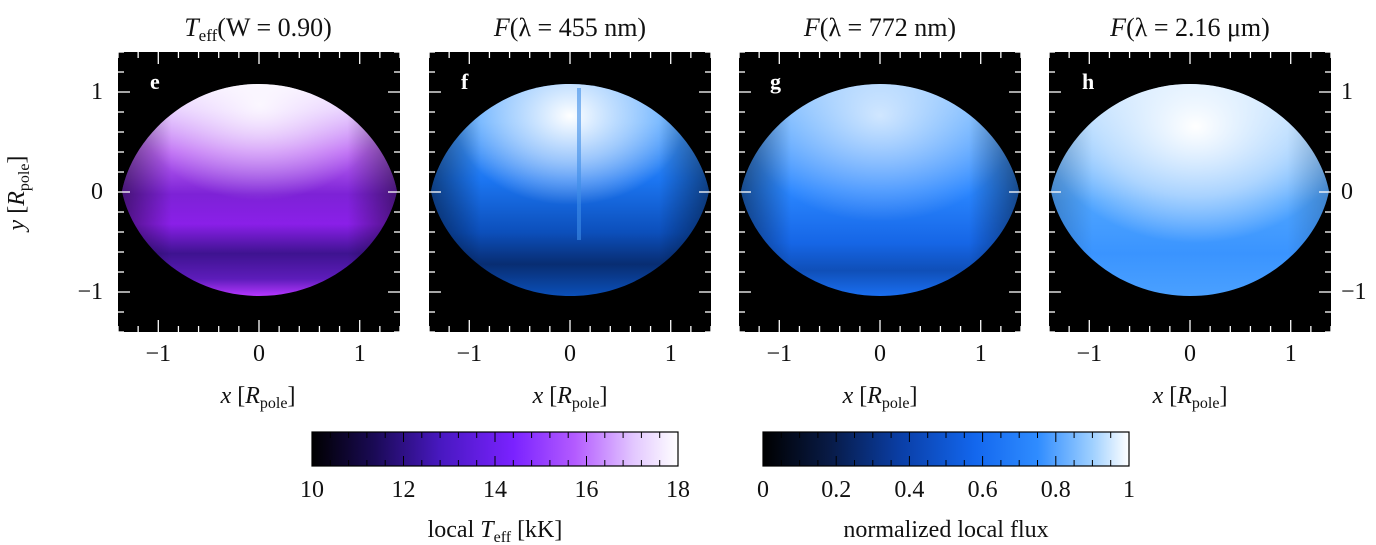 The height and width of the screenshot is (545, 1376). Describe the element at coordinates (1354, 192) in the screenshot. I see `y-axis-right: 1 0 −1` at that location.